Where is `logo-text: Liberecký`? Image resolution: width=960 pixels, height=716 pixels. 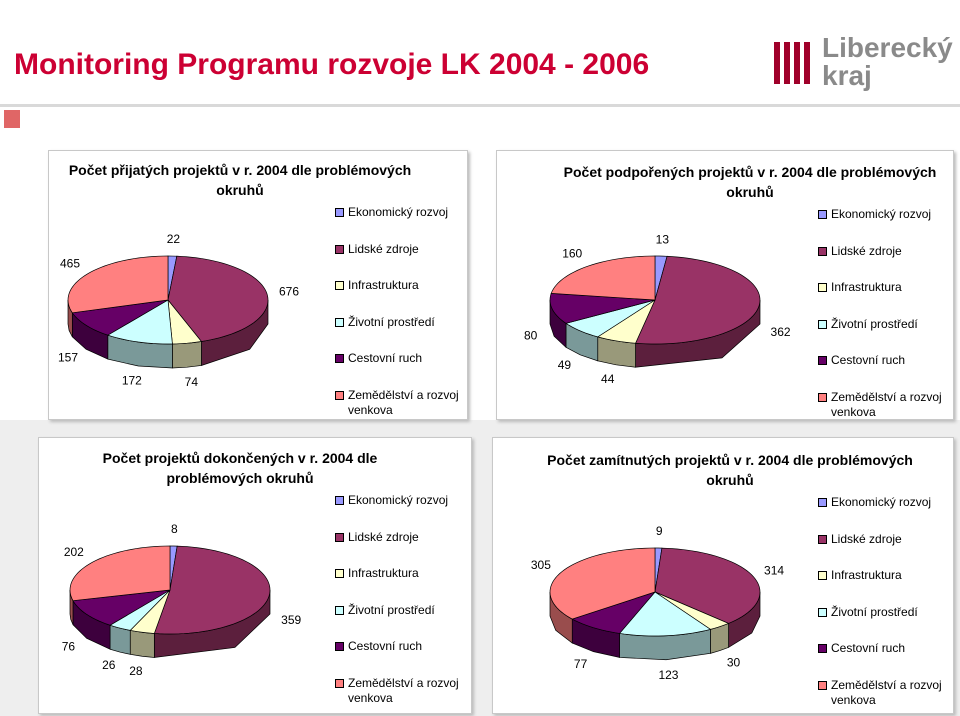
logo-text: Liberecký is located at coordinates (887, 47).